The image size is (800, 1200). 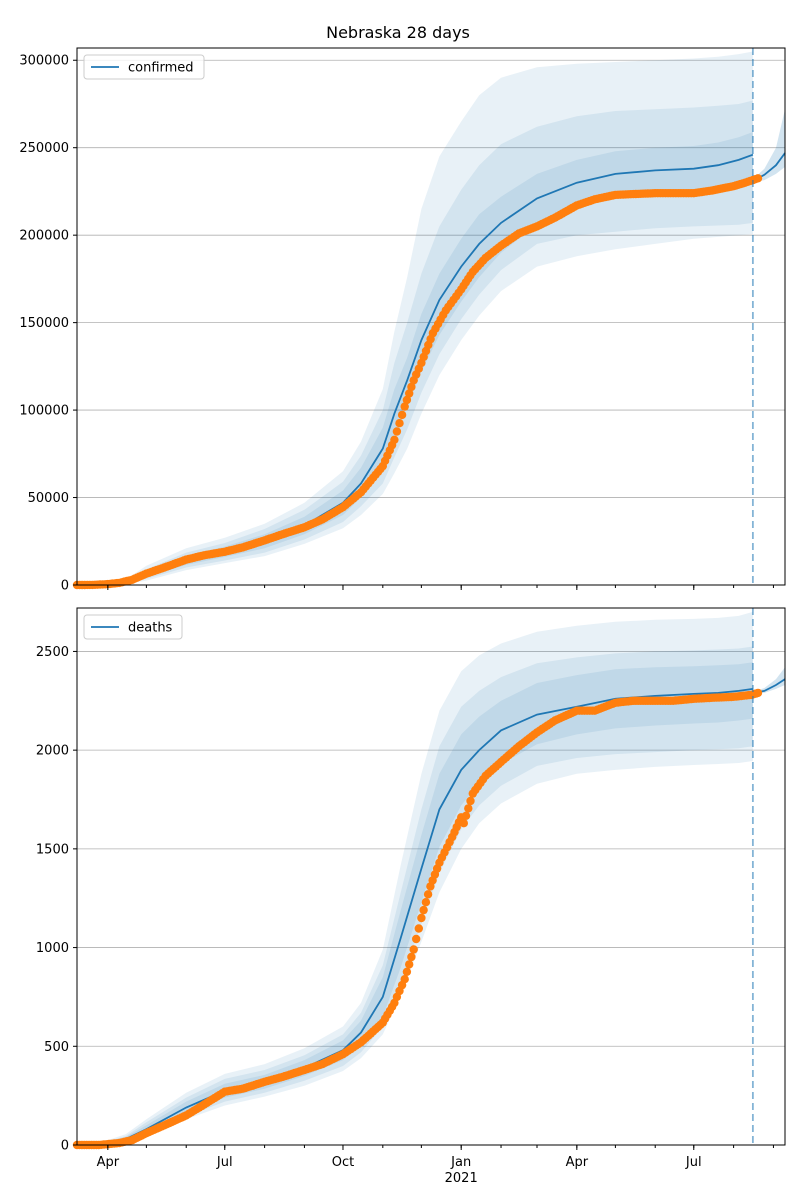 What do you see at coordinates (460, 1162) in the screenshot?
I see `x-tick-label: Jan` at bounding box center [460, 1162].